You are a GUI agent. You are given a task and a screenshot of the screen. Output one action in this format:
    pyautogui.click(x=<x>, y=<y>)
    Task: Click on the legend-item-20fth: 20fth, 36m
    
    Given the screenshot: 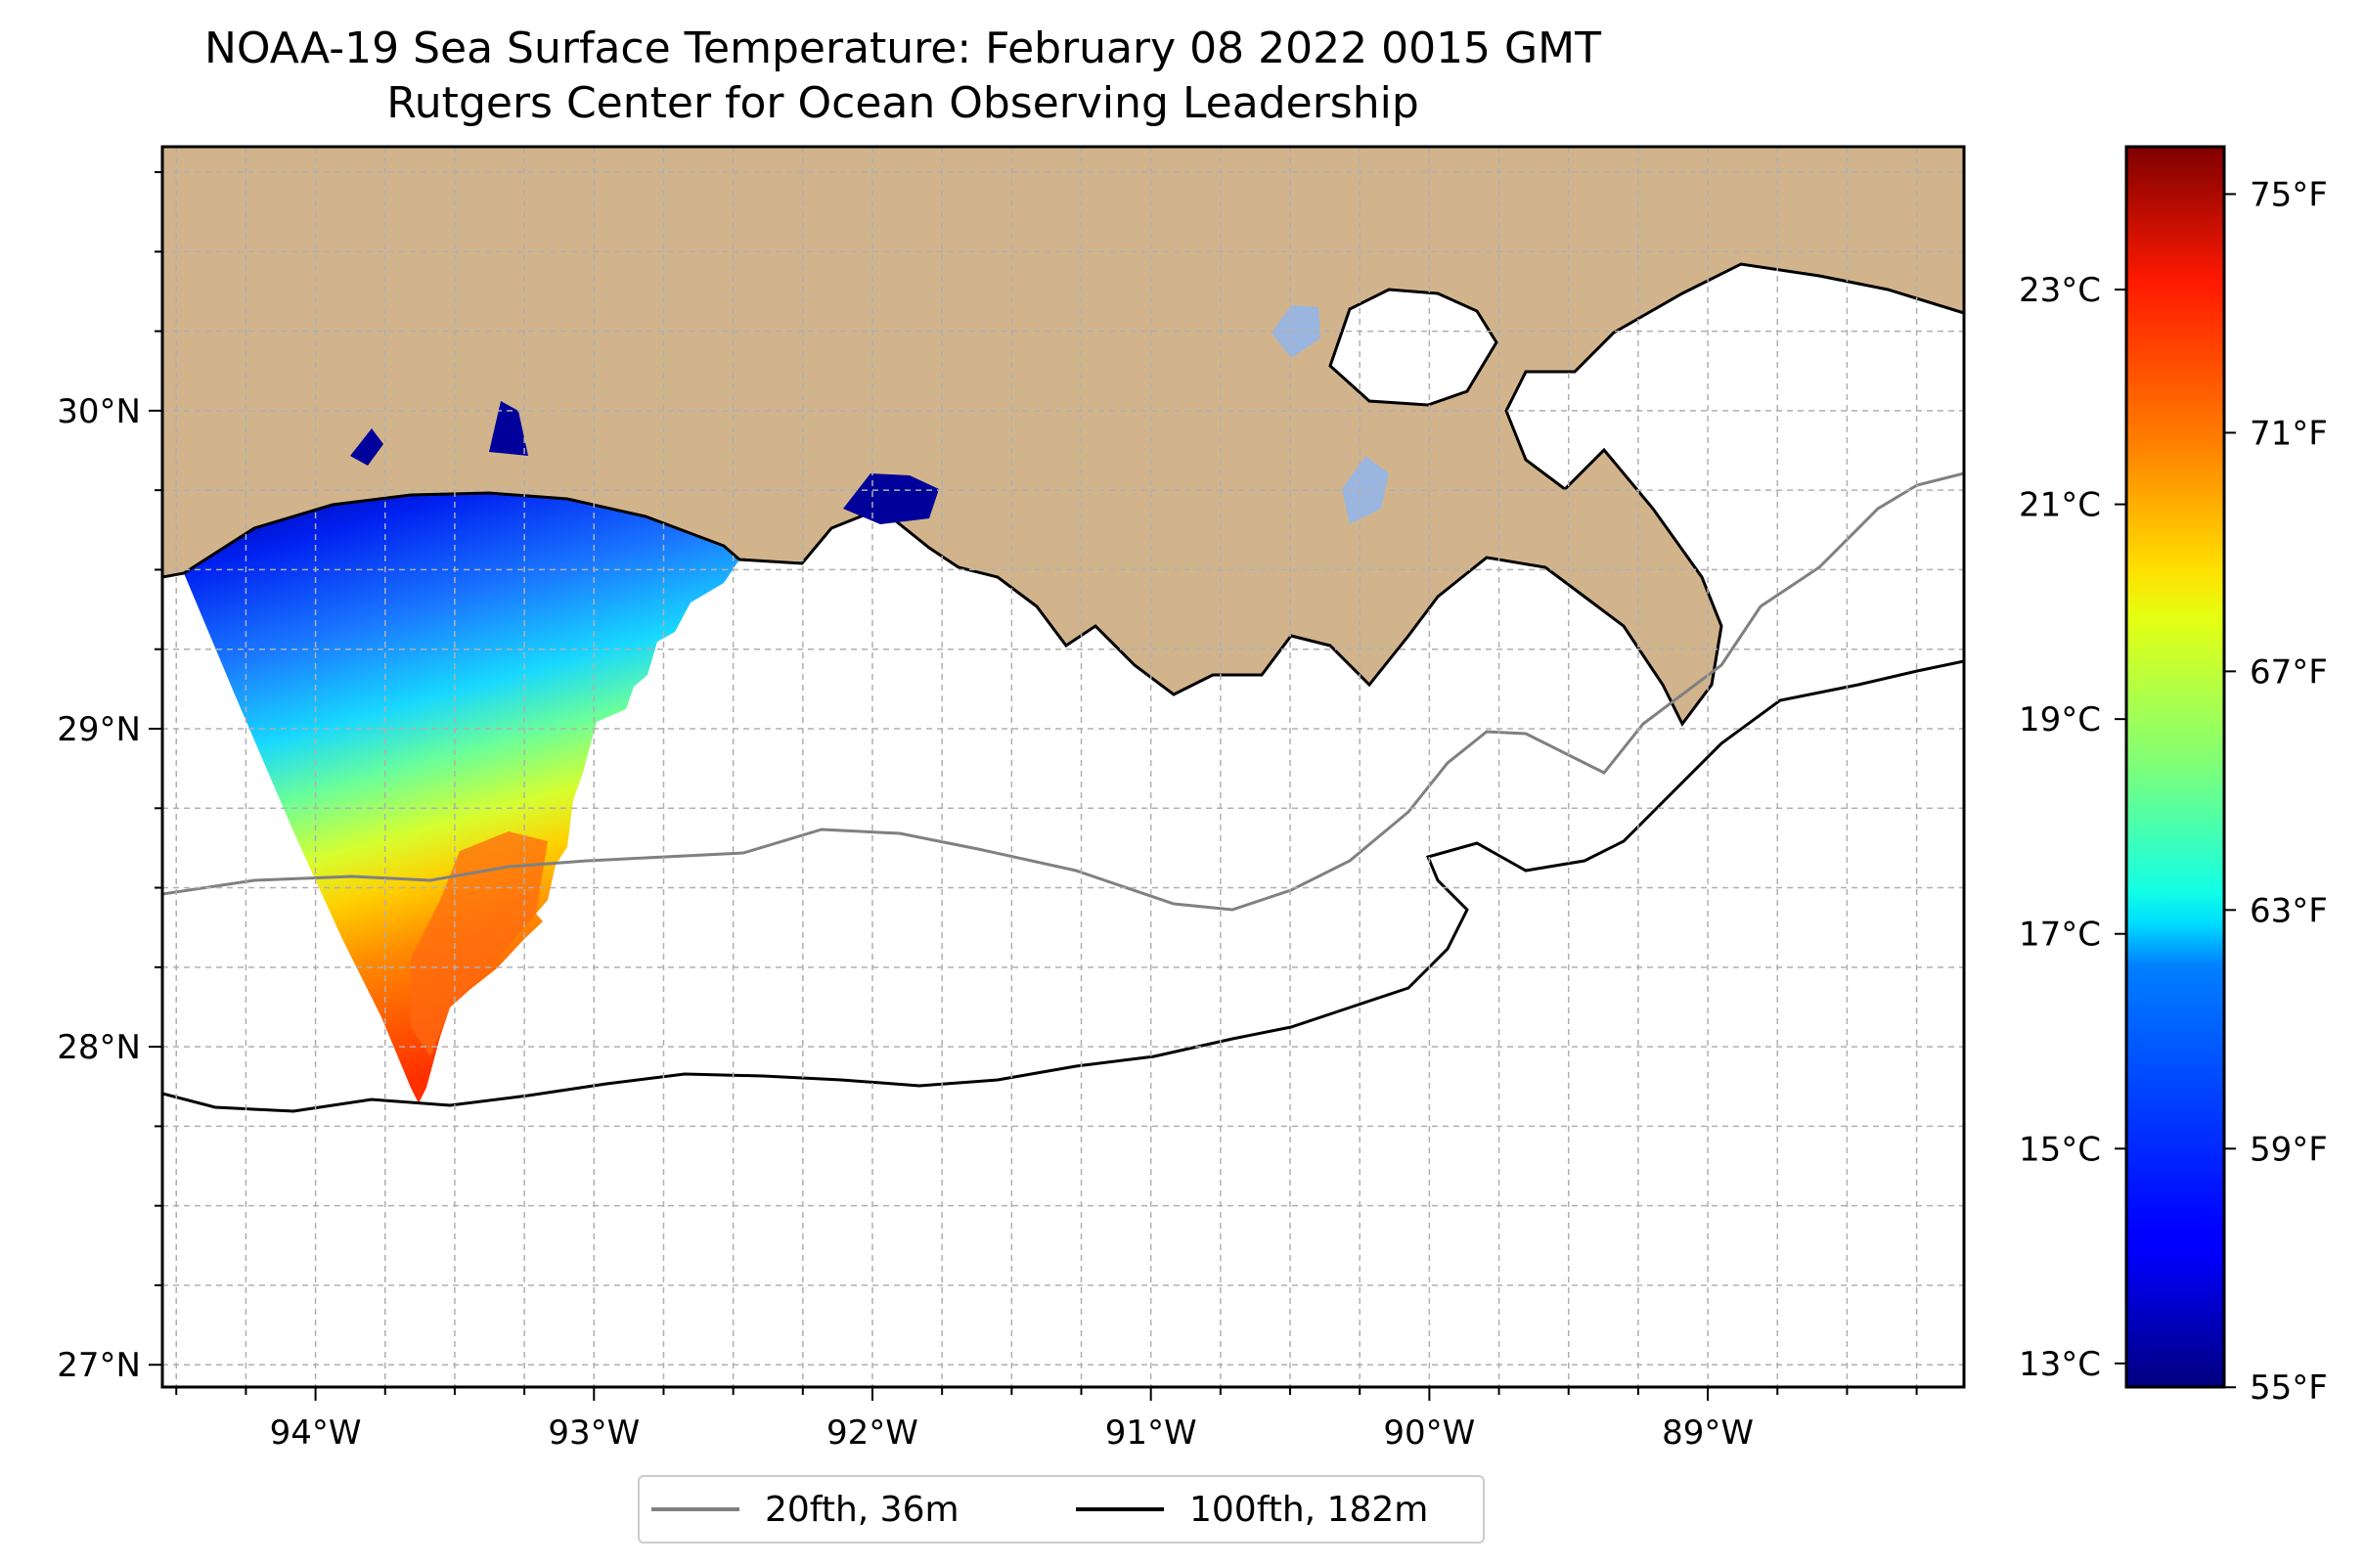 What is the action you would take?
    pyautogui.click(x=805, y=1509)
    